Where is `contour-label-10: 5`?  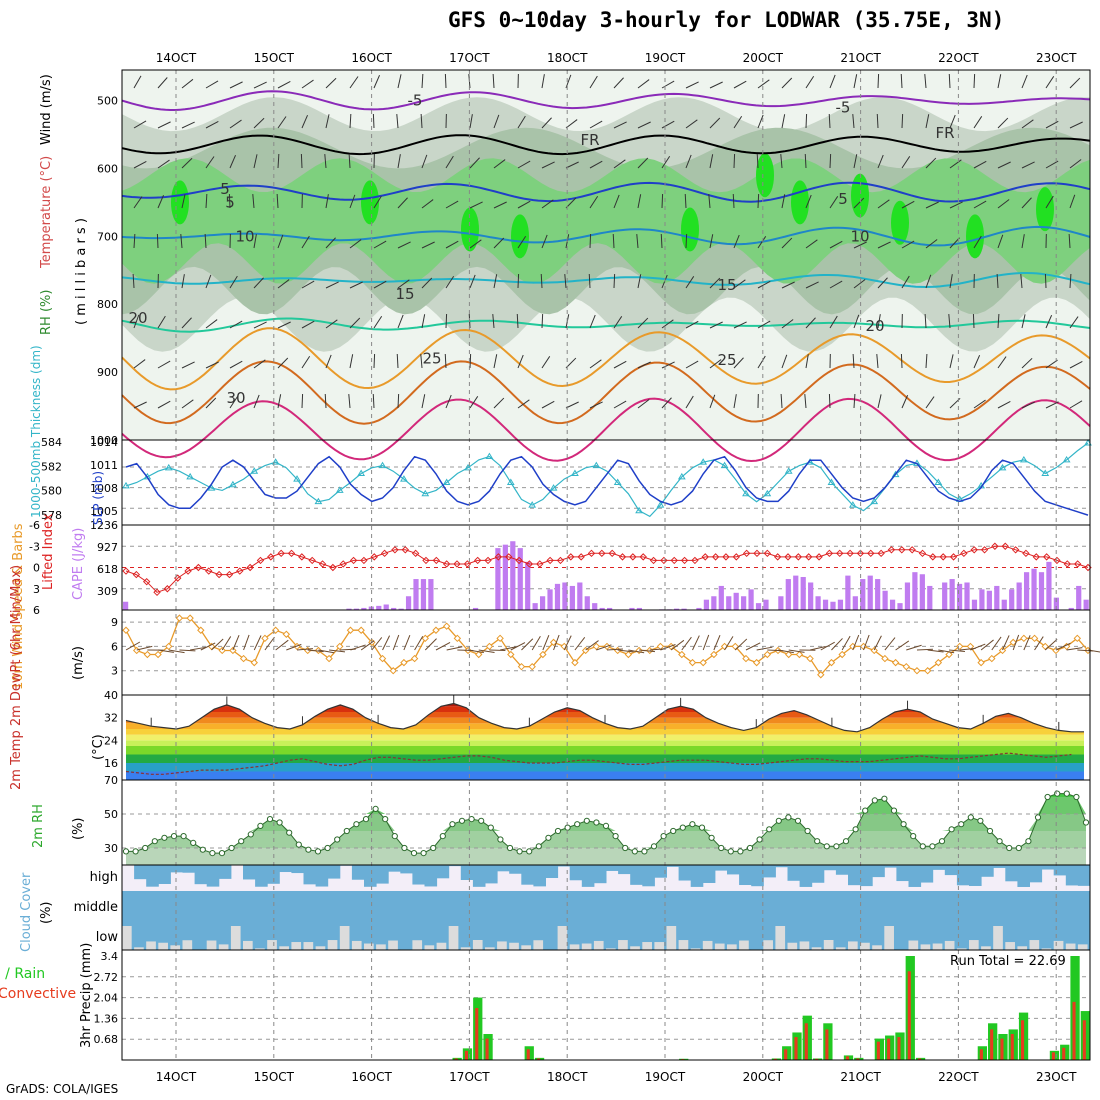
contour-label-10: 5 is located at coordinates (843, 199).